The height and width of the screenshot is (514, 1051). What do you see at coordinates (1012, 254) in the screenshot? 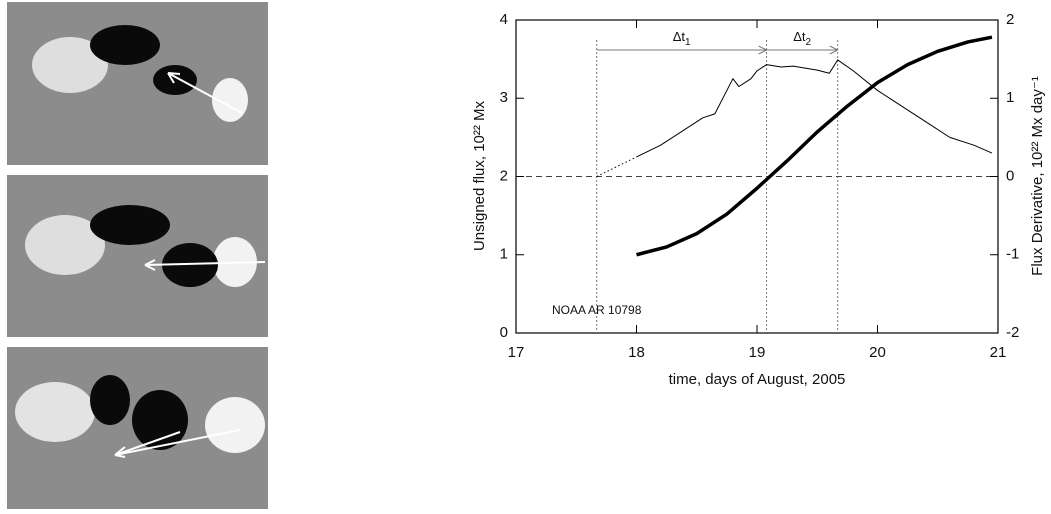
I see `y2-tick-label: -1` at bounding box center [1012, 254].